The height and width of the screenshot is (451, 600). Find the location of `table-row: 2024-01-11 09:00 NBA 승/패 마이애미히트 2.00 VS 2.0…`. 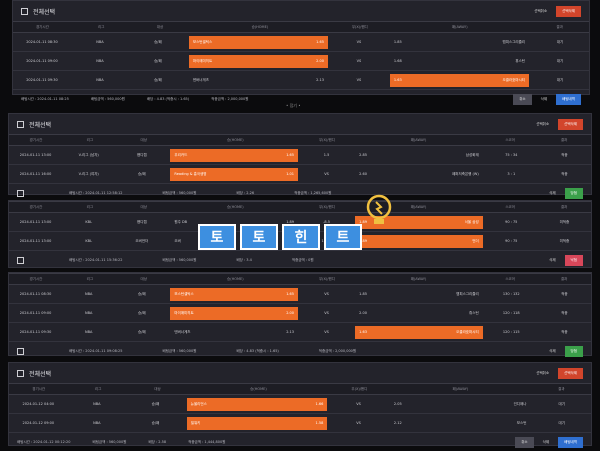

table-row: 2024-01-11 09:00 NBA 승/패 마이애미히트 2.00 VS 2.0… is located at coordinates (300, 313).